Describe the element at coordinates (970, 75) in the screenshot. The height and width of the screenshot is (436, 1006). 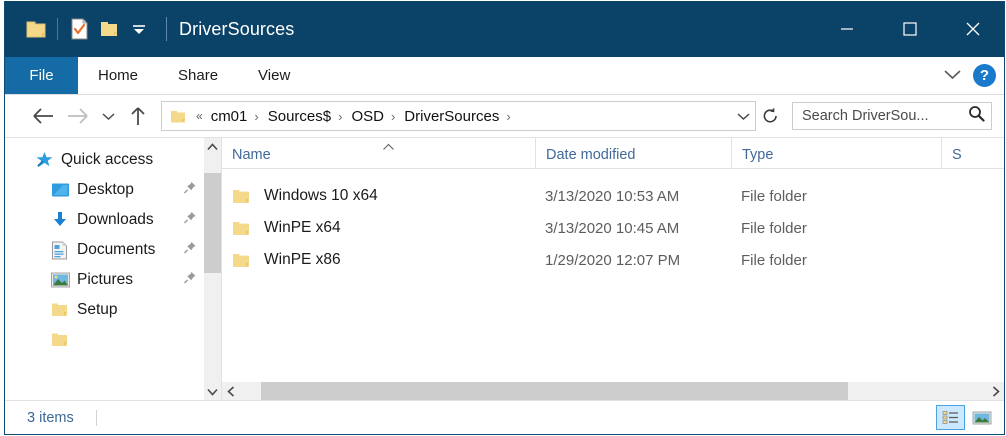
I see `ribbon-right-controls: ?` at that location.